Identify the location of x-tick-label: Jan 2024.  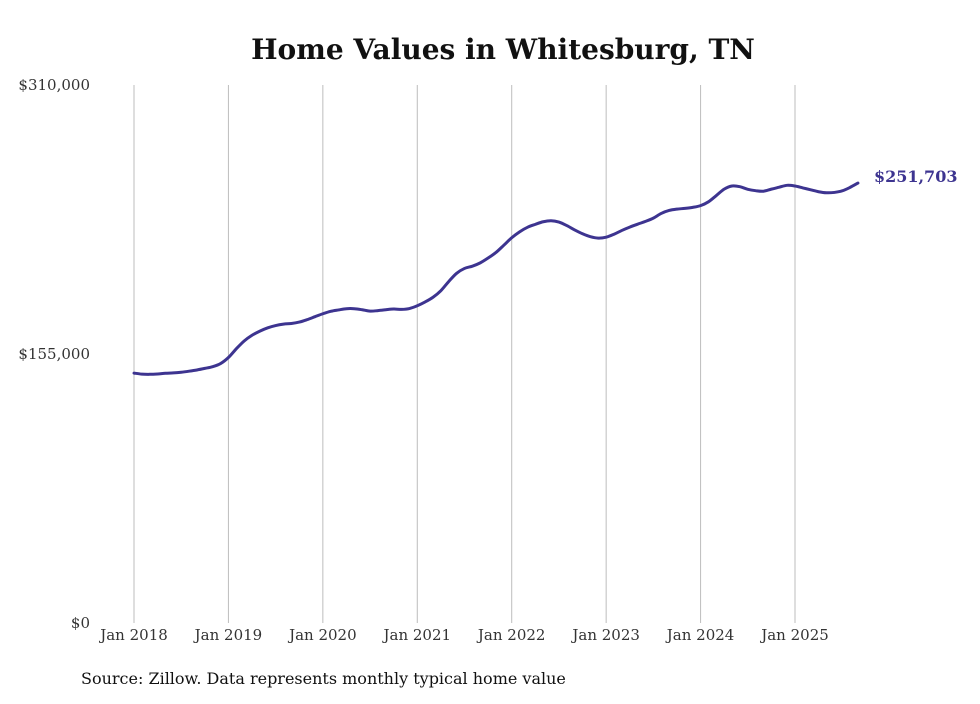
(700, 635).